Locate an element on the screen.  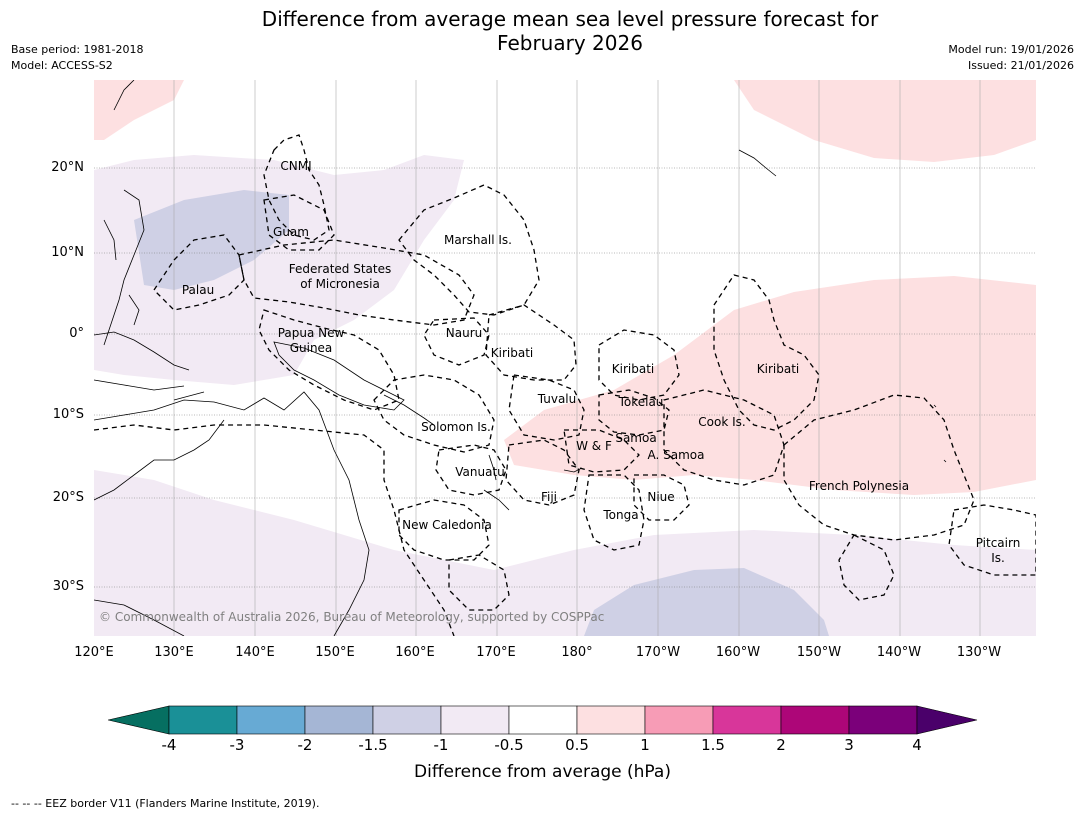
region-label-tokelau: Tokelau is located at coordinates (641, 402).